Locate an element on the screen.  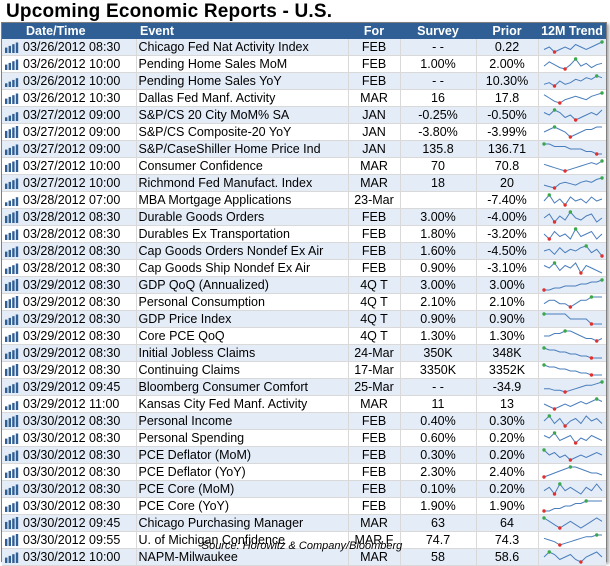
cell-for: 4Q T is located at coordinates (373, 285).